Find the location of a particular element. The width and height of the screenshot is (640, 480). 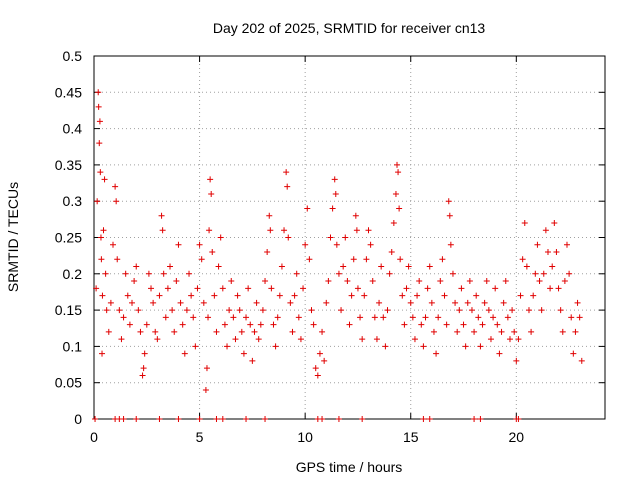

y-tick-label: 0.4 is located at coordinates (73, 129).